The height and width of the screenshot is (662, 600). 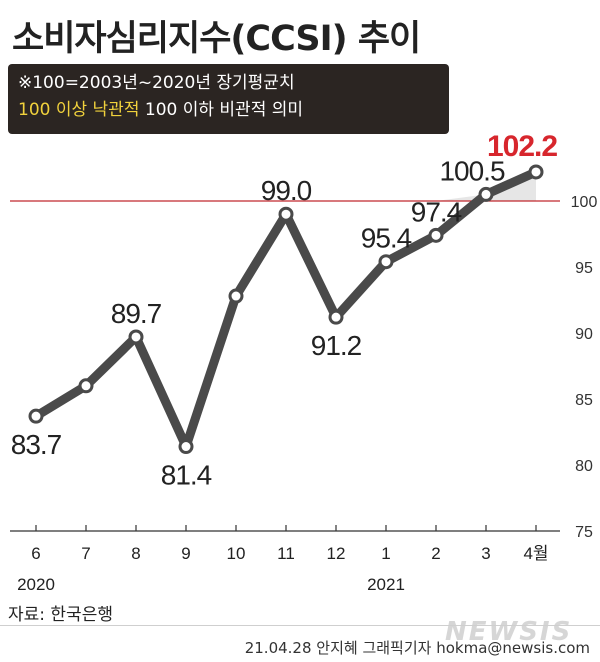 I want to click on note-line-2: 100 이상 낙관적 100 이하 비관적 의미, so click(x=228, y=110).